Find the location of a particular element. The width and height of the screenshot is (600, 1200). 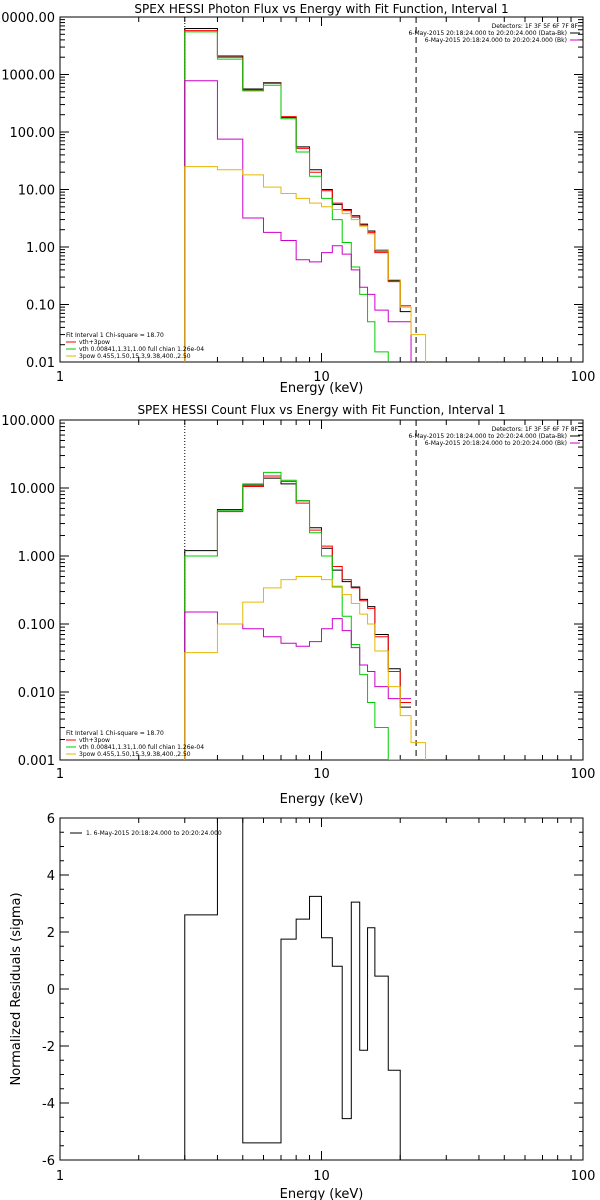

y-tick-label: 1.00 is located at coordinates (40, 248).